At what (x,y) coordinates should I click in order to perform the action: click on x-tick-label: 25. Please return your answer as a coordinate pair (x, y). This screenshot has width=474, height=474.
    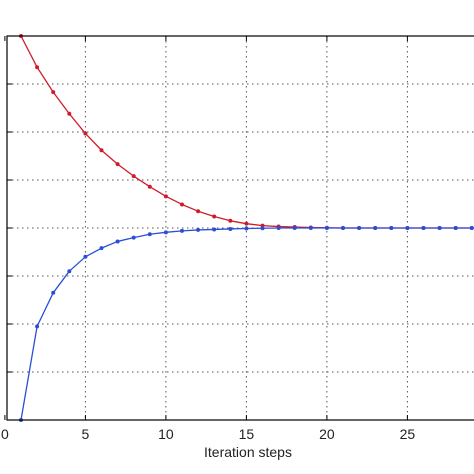
    Looking at the image, I should click on (408, 434).